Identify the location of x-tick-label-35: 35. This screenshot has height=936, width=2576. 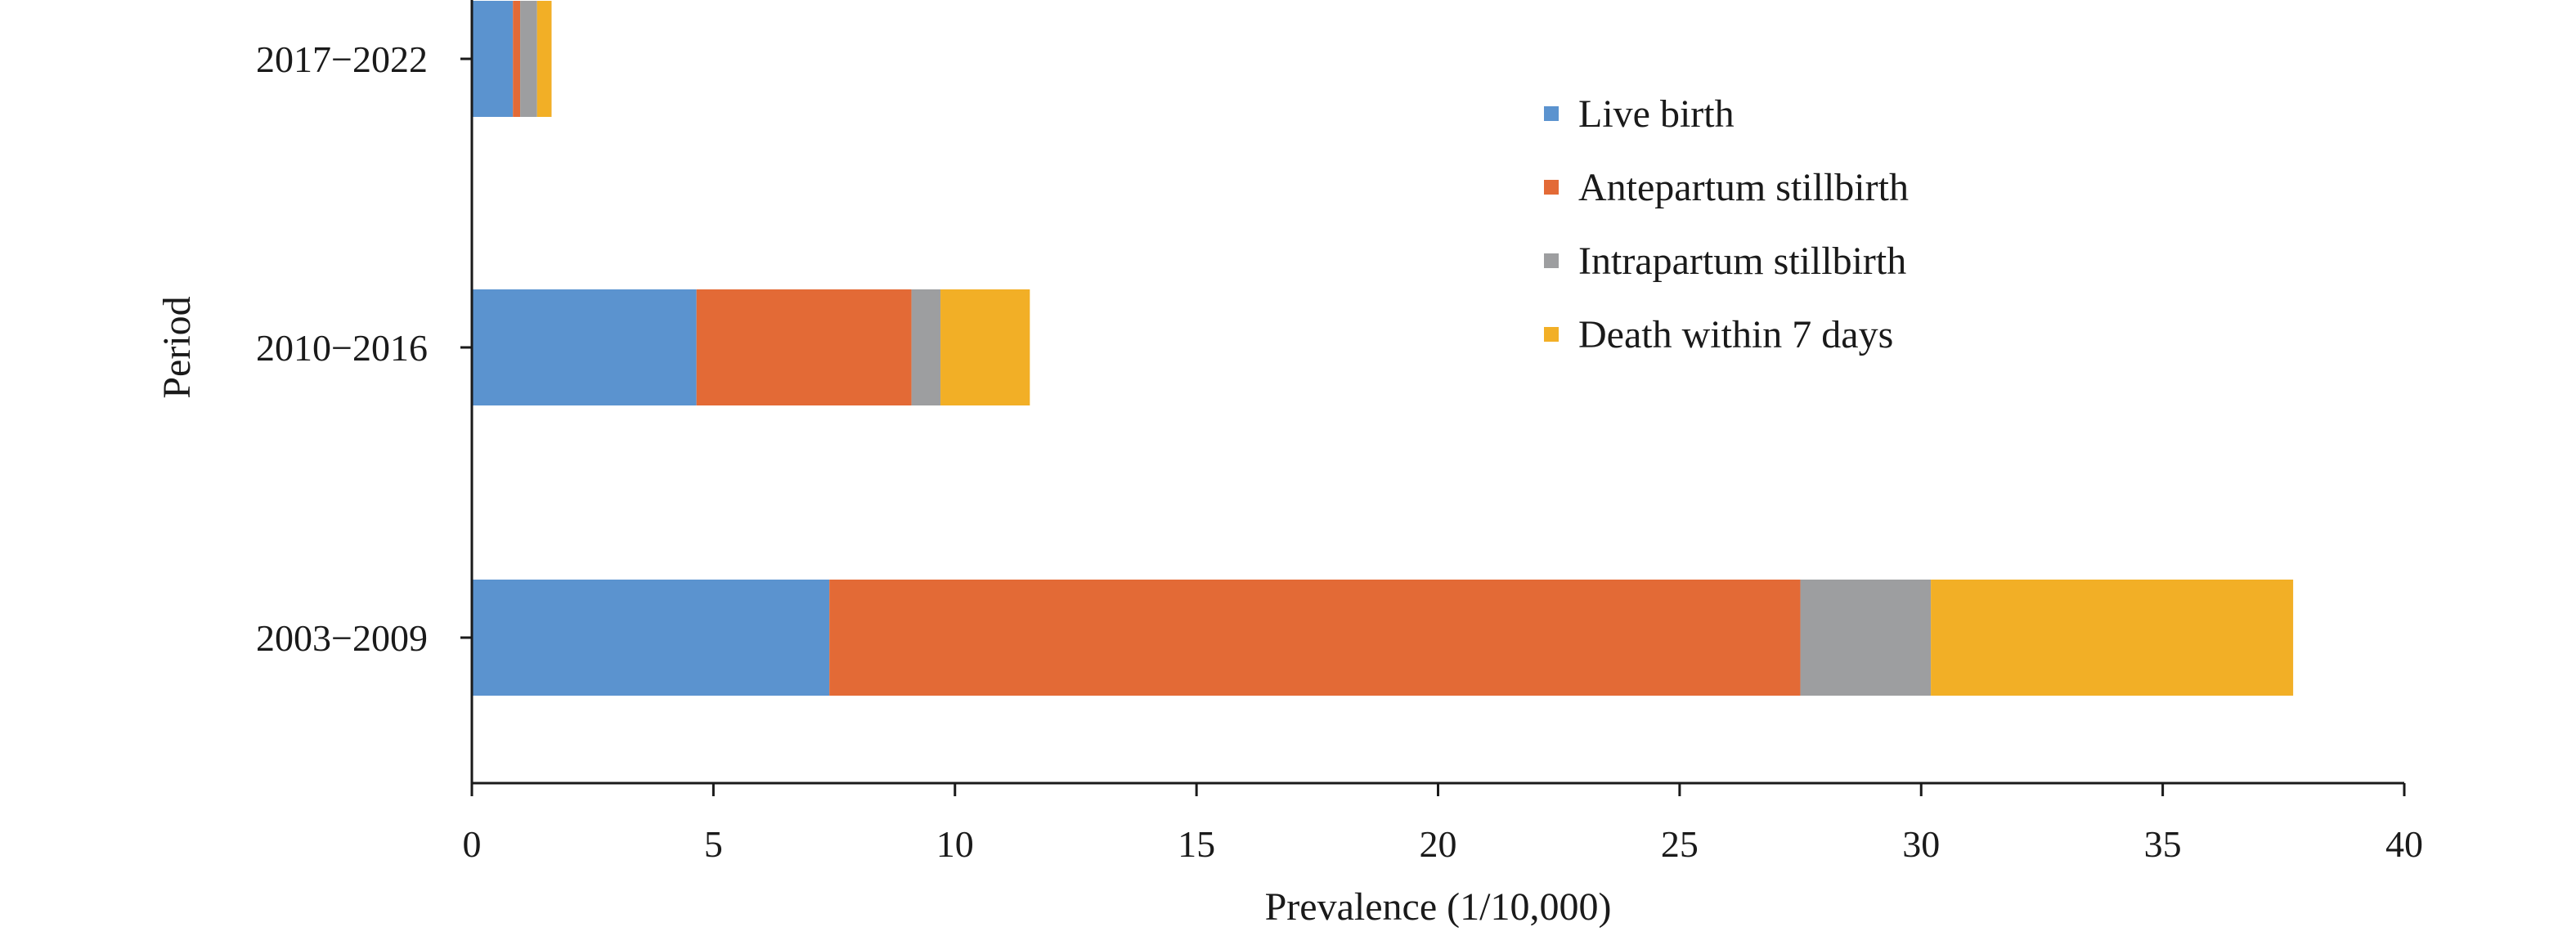
(2163, 844).